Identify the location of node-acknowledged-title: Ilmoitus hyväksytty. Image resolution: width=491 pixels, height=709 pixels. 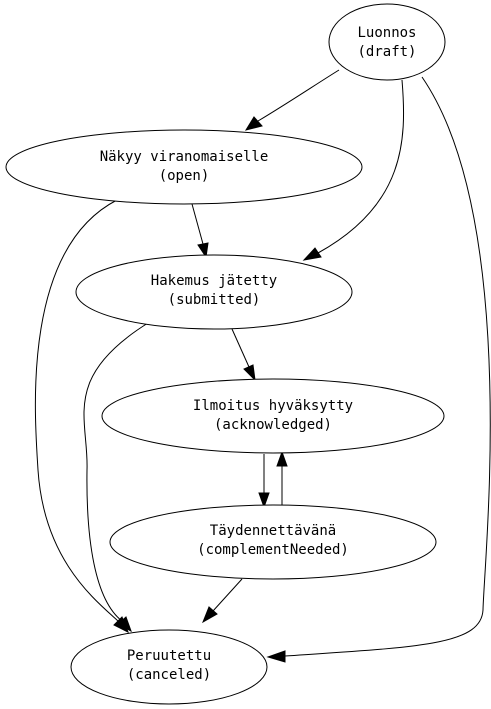
(273, 406).